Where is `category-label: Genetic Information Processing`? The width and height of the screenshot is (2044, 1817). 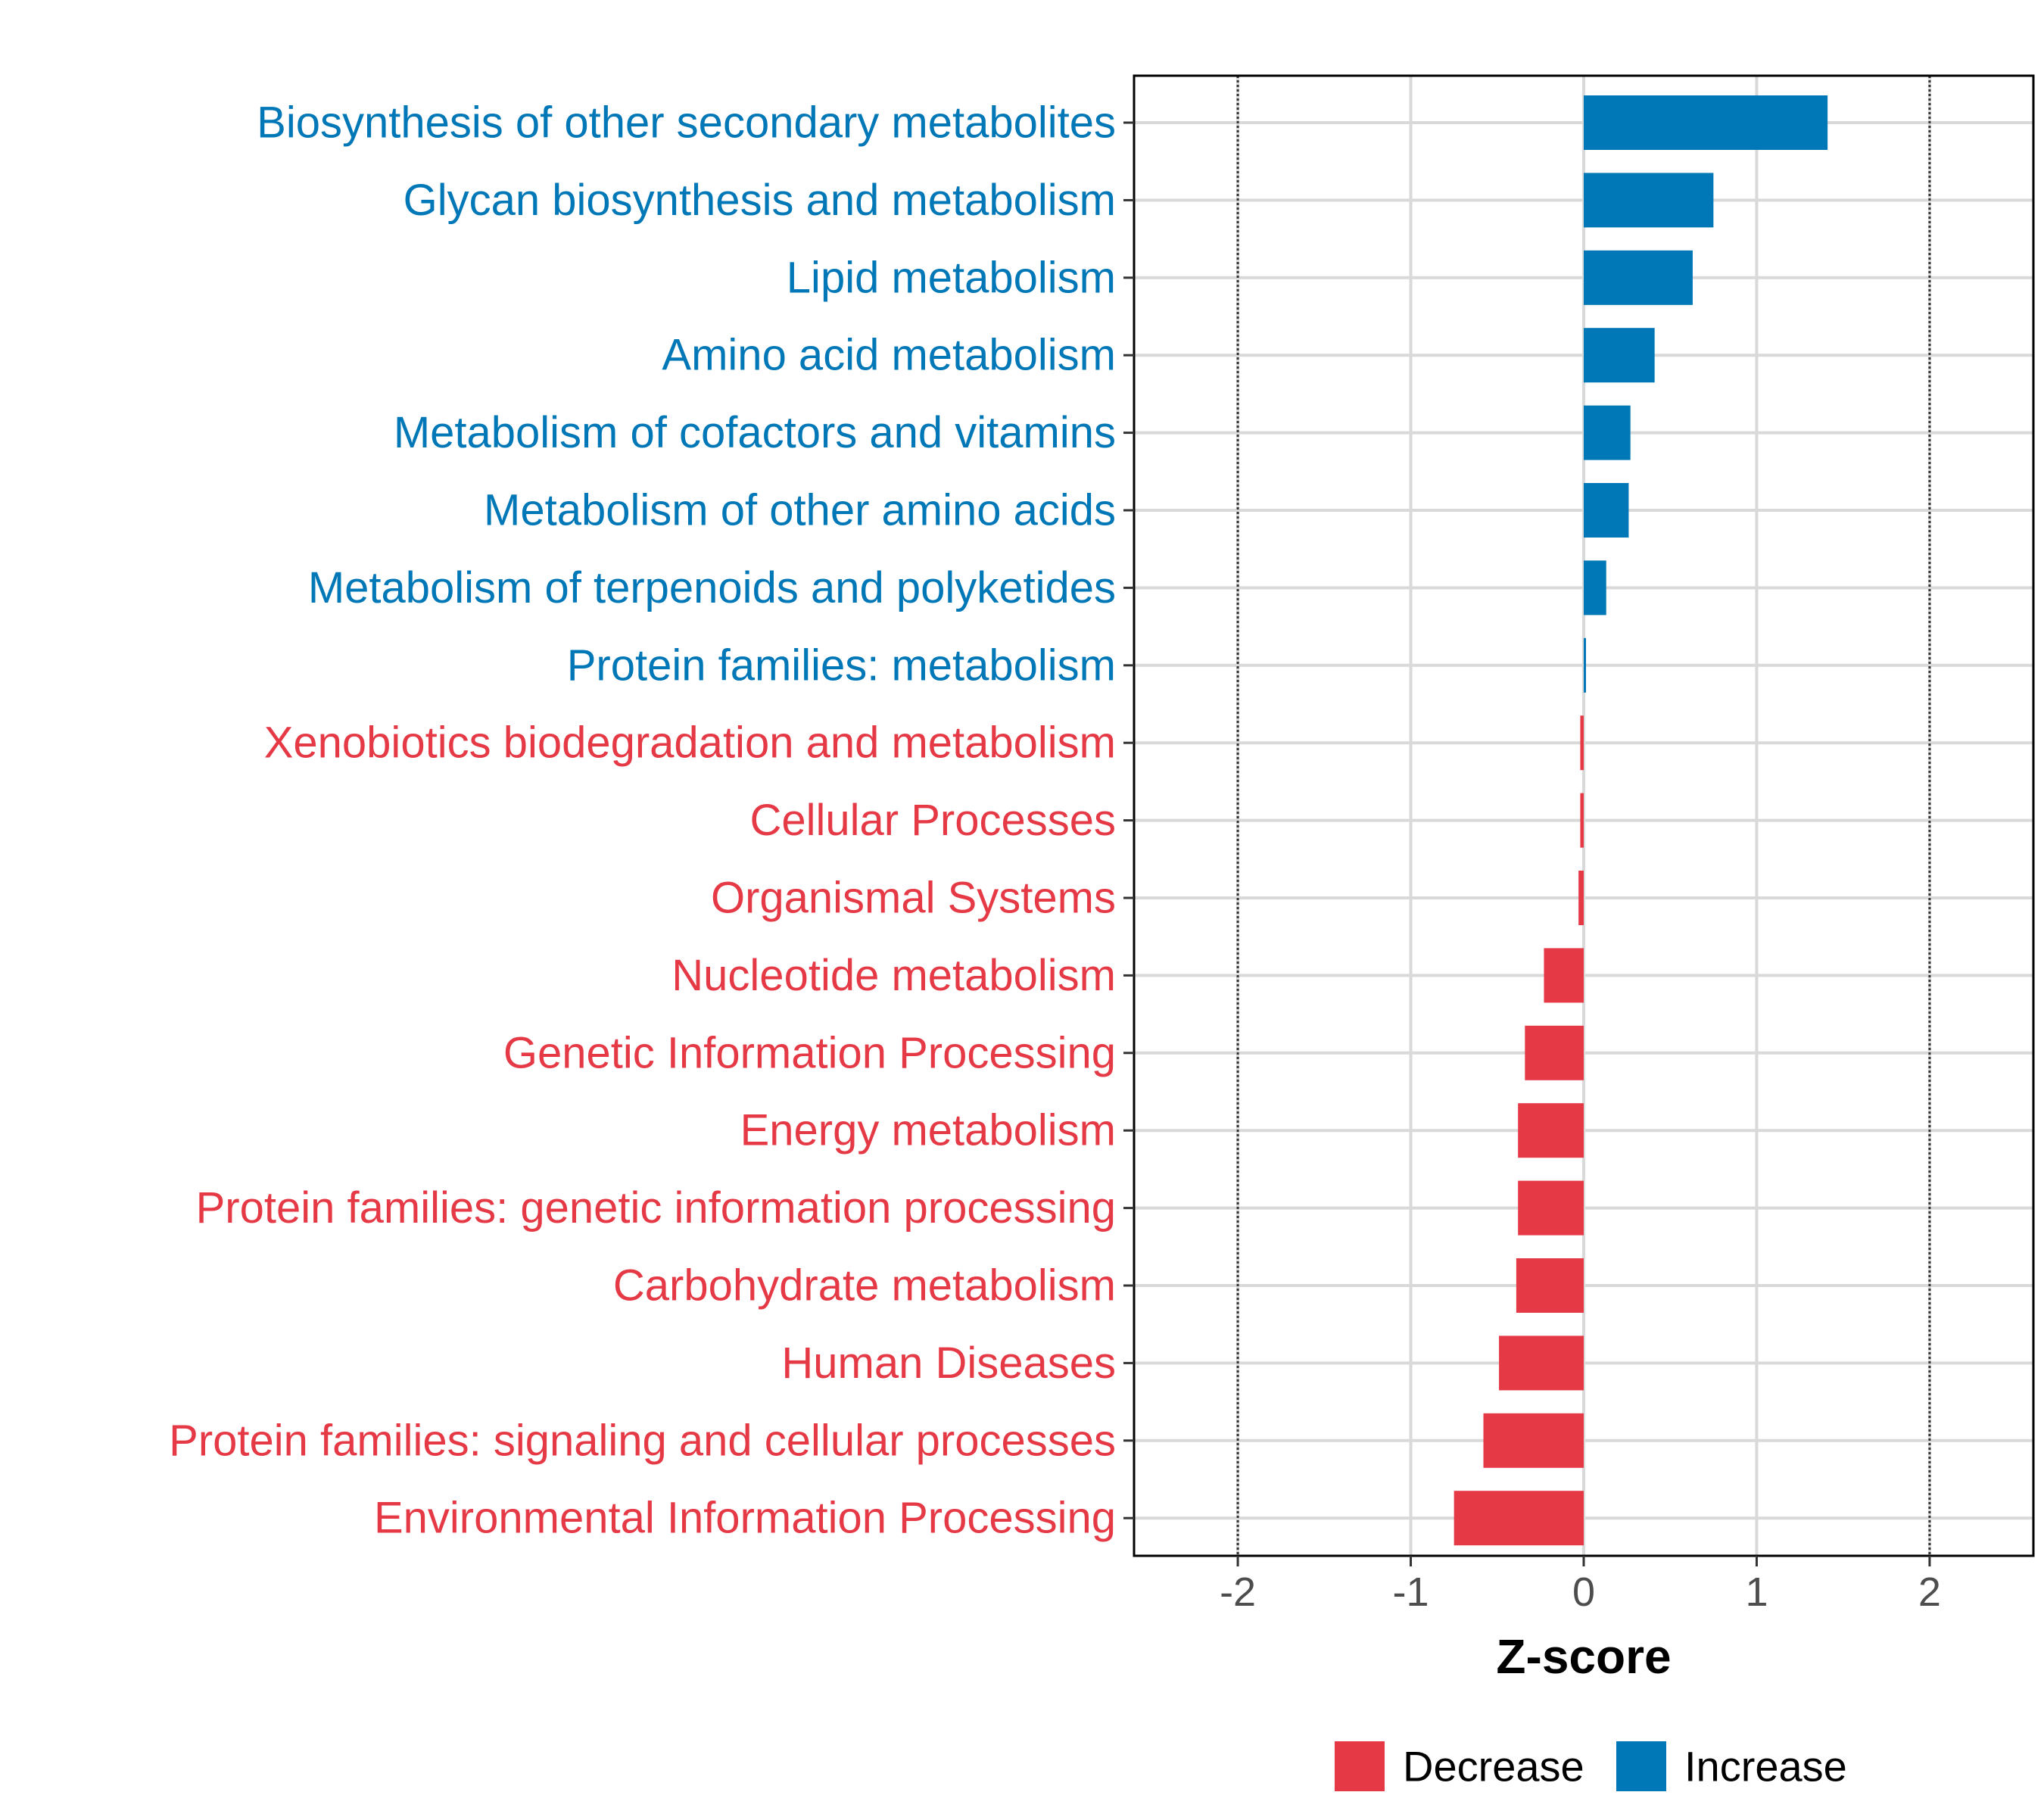 category-label: Genetic Information Processing is located at coordinates (809, 1052).